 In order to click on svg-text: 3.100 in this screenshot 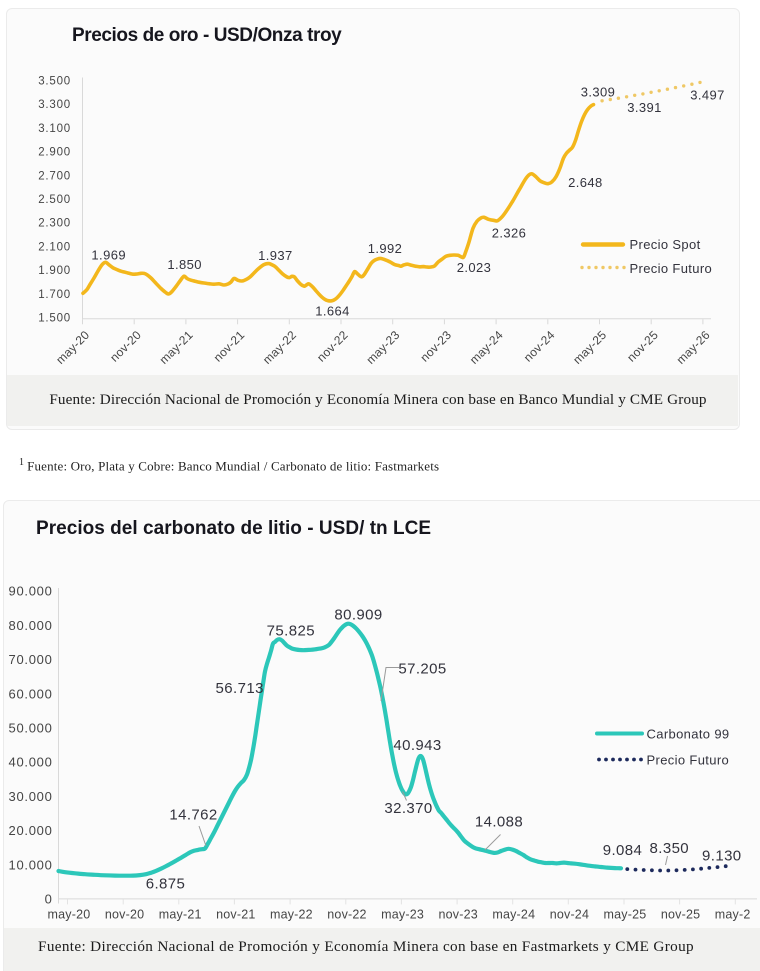, I will do `click(54, 129)`.